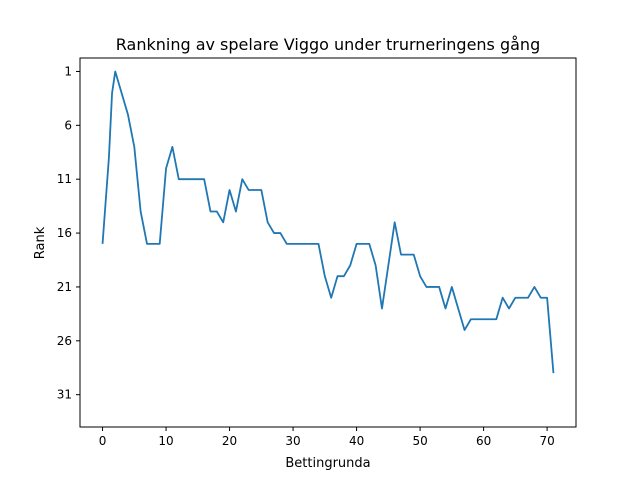 The height and width of the screenshot is (480, 640). I want to click on x-tick-label: 20, so click(229, 441).